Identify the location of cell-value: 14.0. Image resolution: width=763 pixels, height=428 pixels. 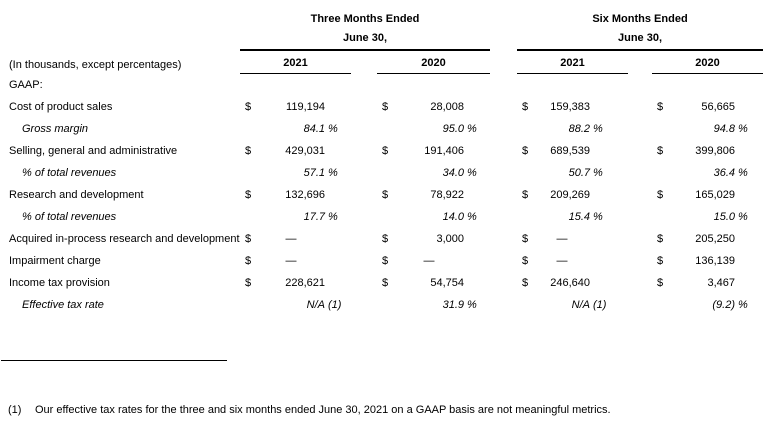
(453, 217).